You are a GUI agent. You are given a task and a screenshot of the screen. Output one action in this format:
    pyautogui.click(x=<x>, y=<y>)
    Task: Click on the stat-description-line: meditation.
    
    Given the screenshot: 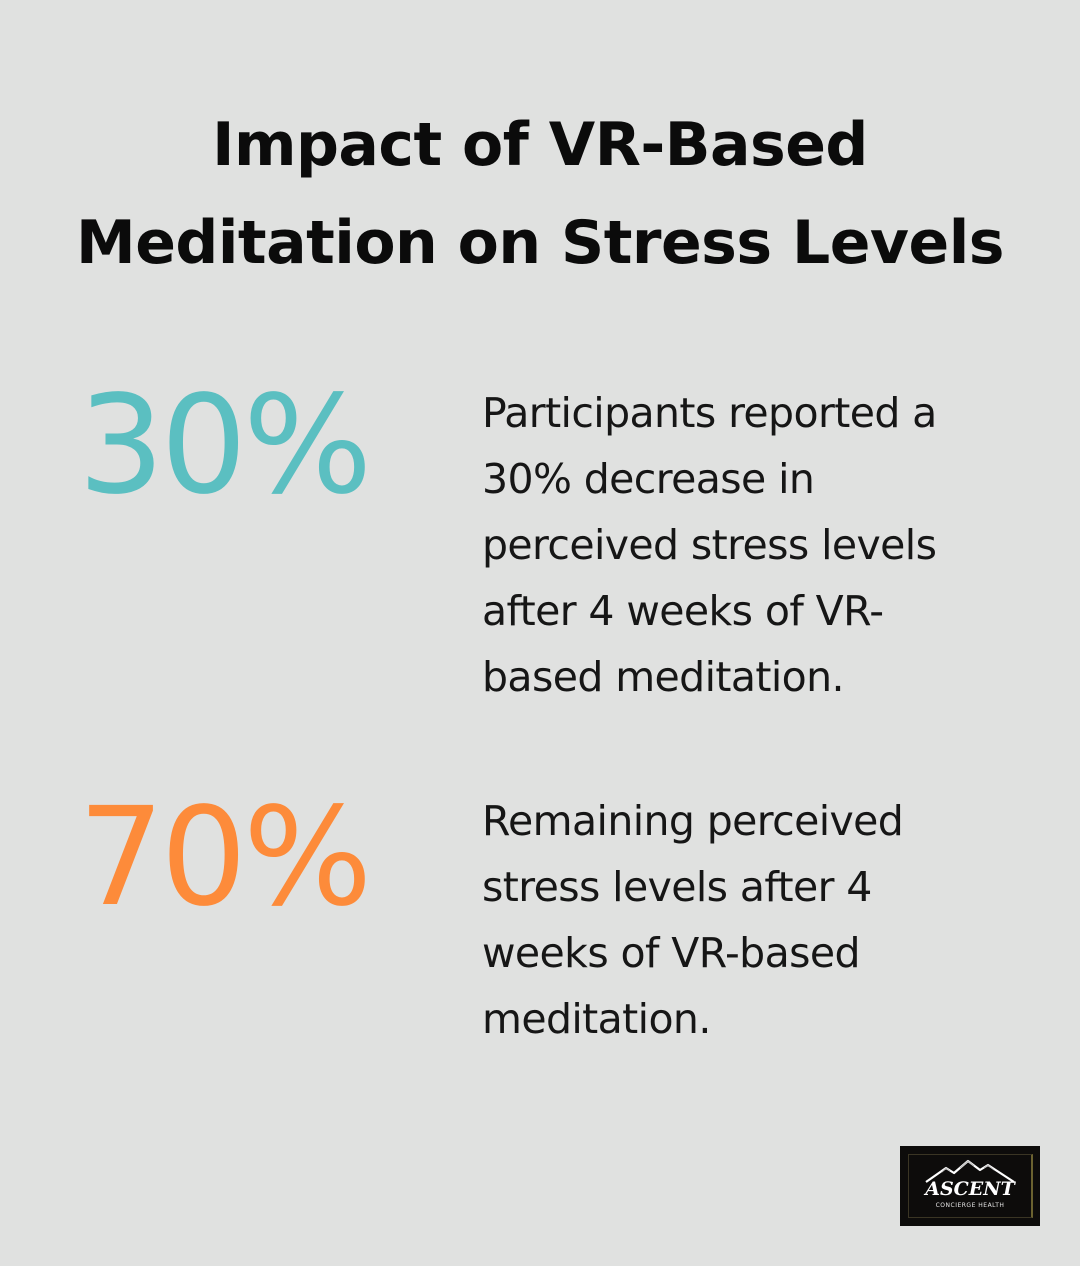 What is the action you would take?
    pyautogui.click(x=596, y=1019)
    